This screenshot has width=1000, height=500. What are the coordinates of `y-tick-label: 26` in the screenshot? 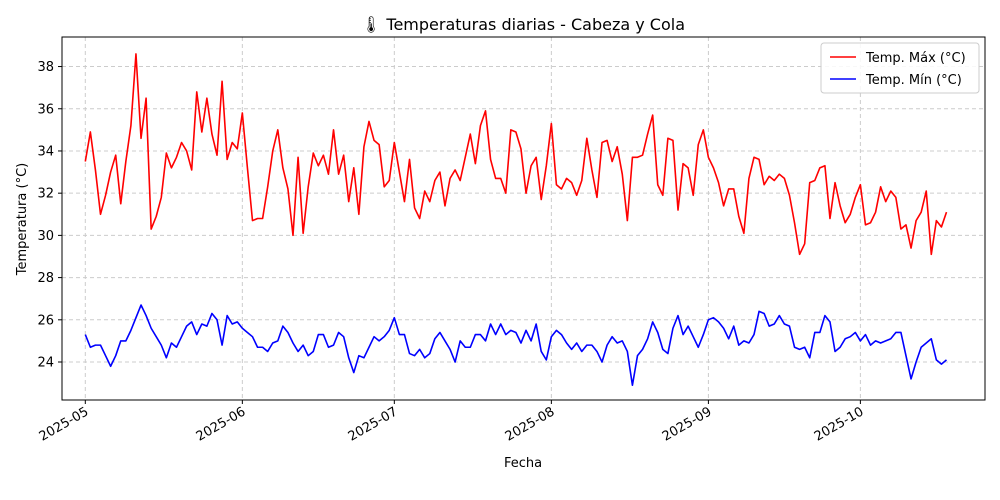 It's located at (45, 320).